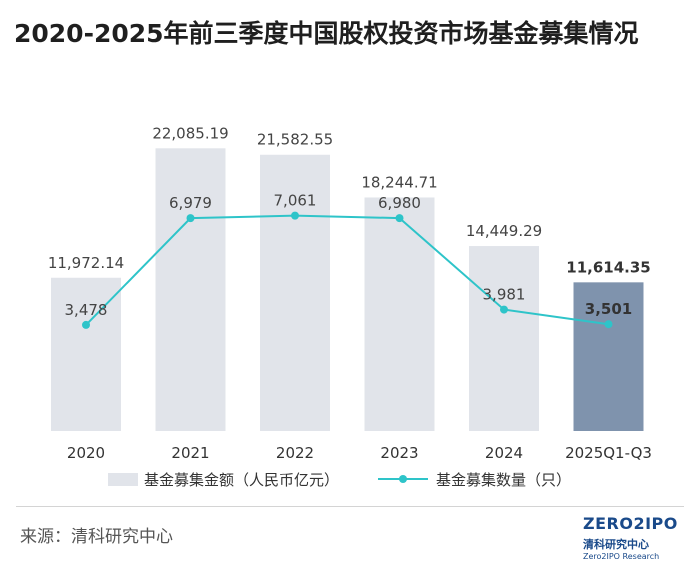 This screenshot has height=572, width=700. I want to click on logo-chinese-name: 清科研究中心, so click(616, 544).